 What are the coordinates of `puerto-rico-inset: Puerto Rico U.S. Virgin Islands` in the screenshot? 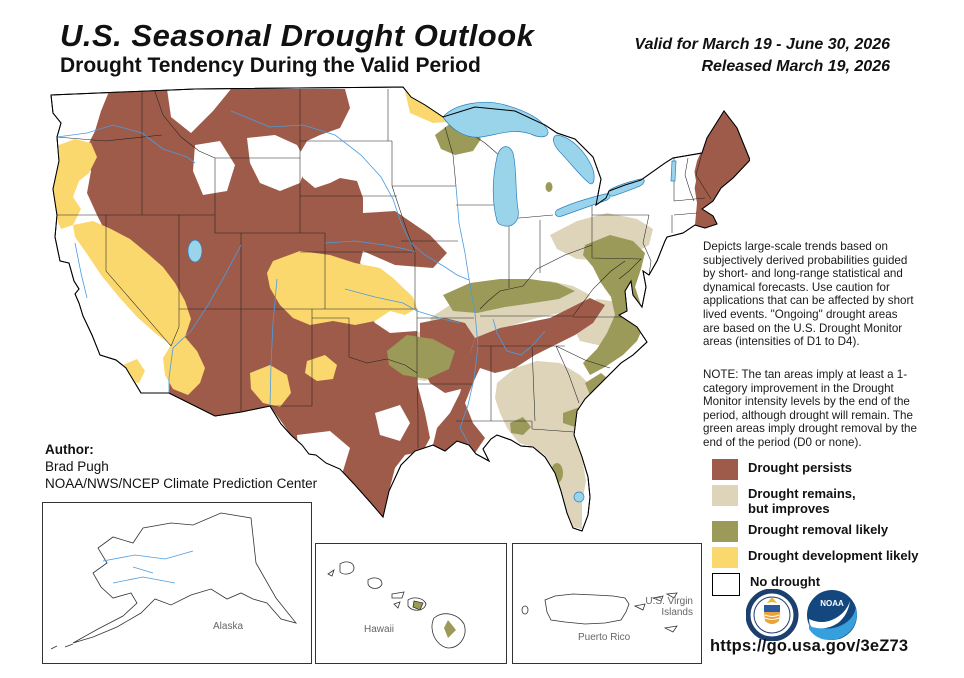 It's located at (607, 603).